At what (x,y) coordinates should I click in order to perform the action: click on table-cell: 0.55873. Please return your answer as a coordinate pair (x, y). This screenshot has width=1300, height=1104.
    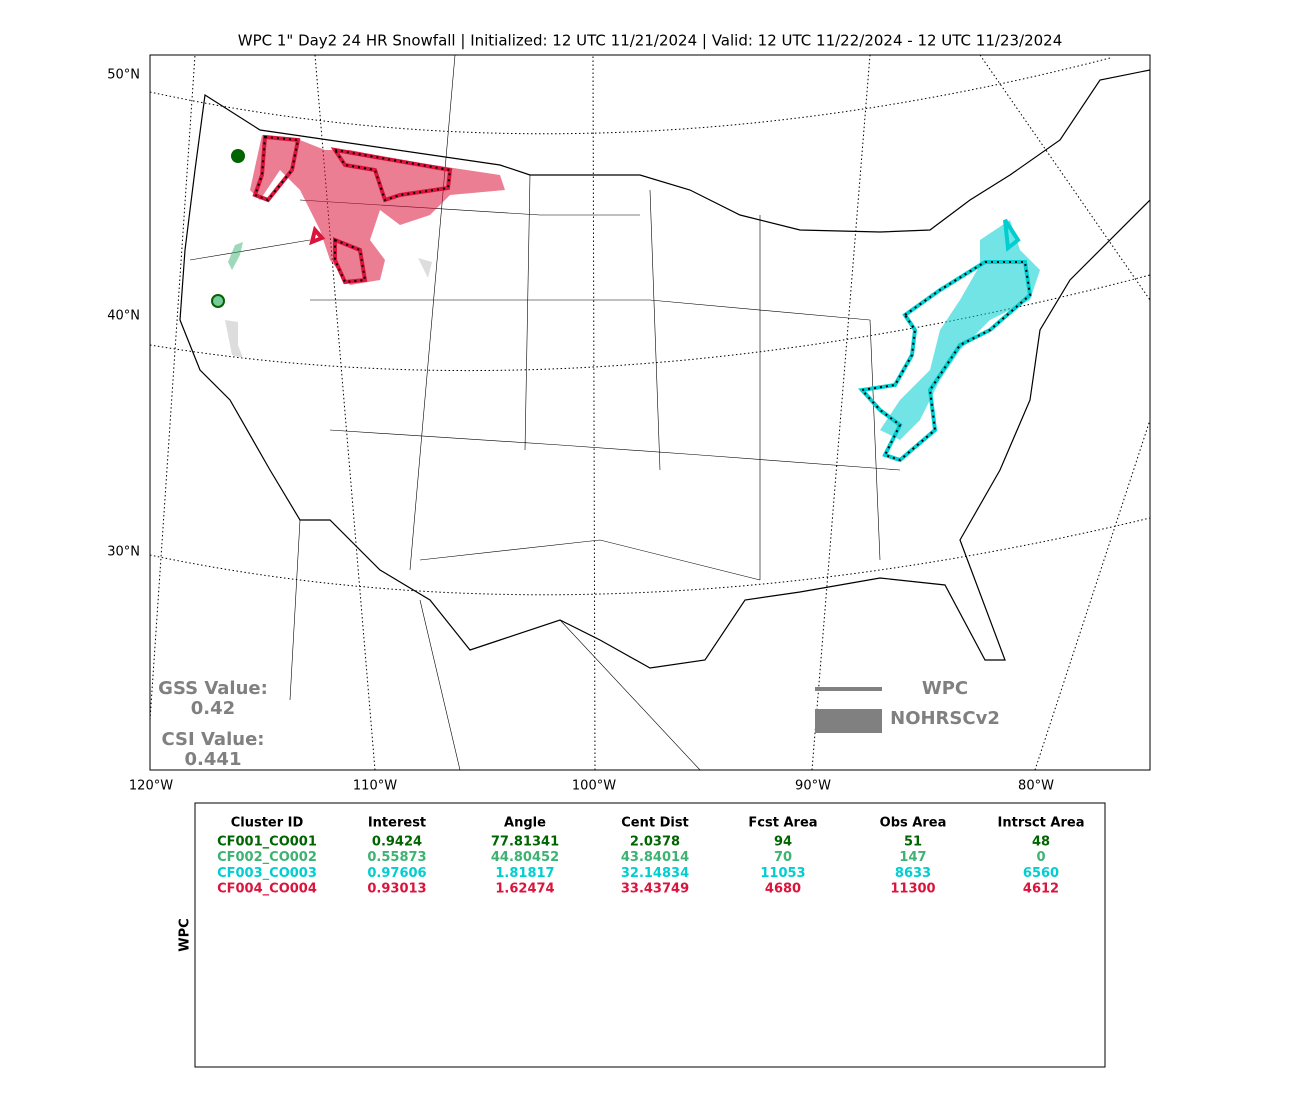
    Looking at the image, I should click on (396, 857).